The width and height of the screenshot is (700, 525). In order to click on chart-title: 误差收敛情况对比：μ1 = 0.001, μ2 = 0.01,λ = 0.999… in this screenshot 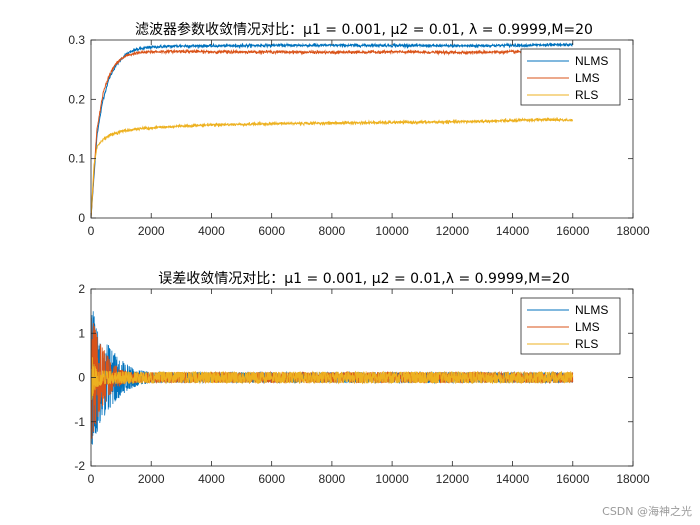, I will do `click(363, 279)`.